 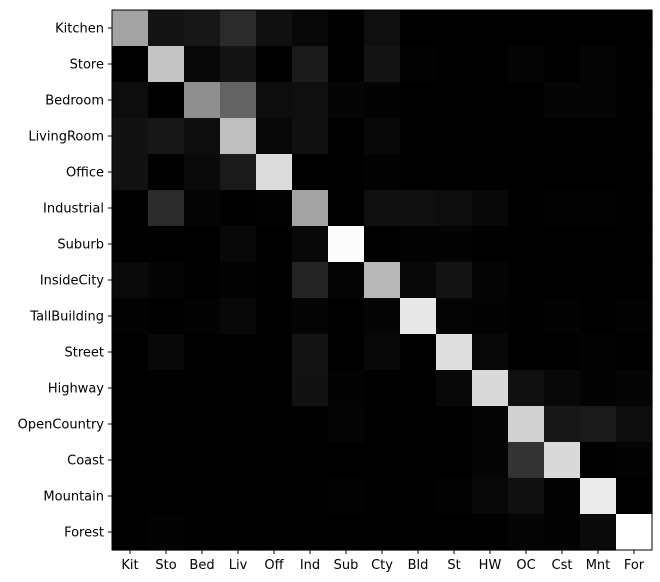 I want to click on x-tick-label: Bed, so click(x=201, y=565).